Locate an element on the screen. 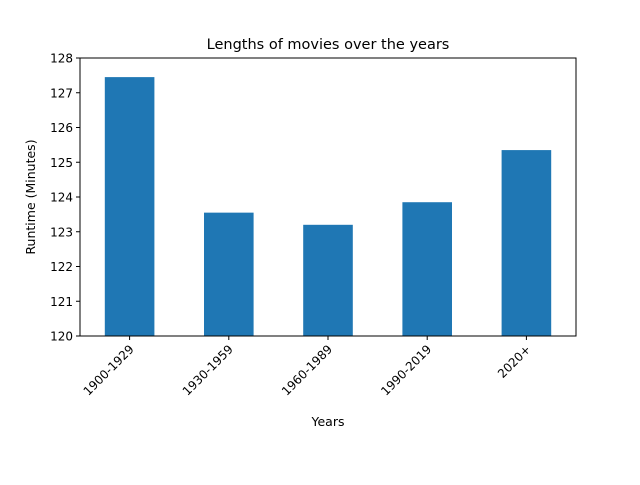 The width and height of the screenshot is (640, 485). chart-title: Lengths of movies over the years is located at coordinates (328, 45).